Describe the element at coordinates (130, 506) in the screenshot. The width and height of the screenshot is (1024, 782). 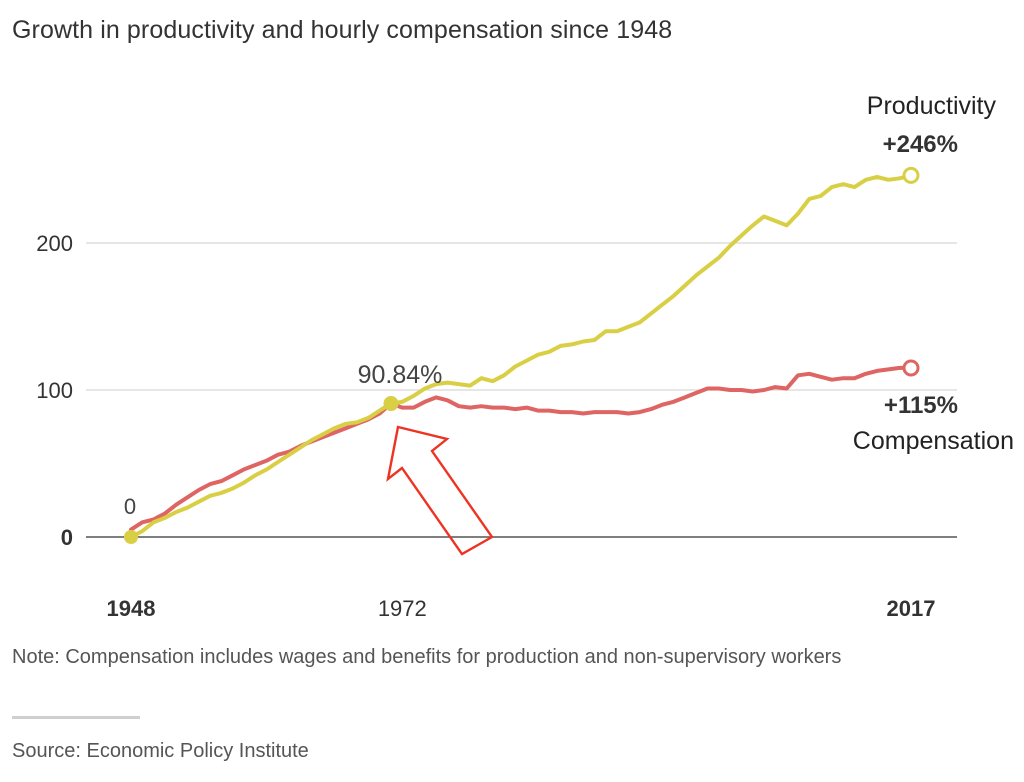
I see `start-value-label: 0` at that location.